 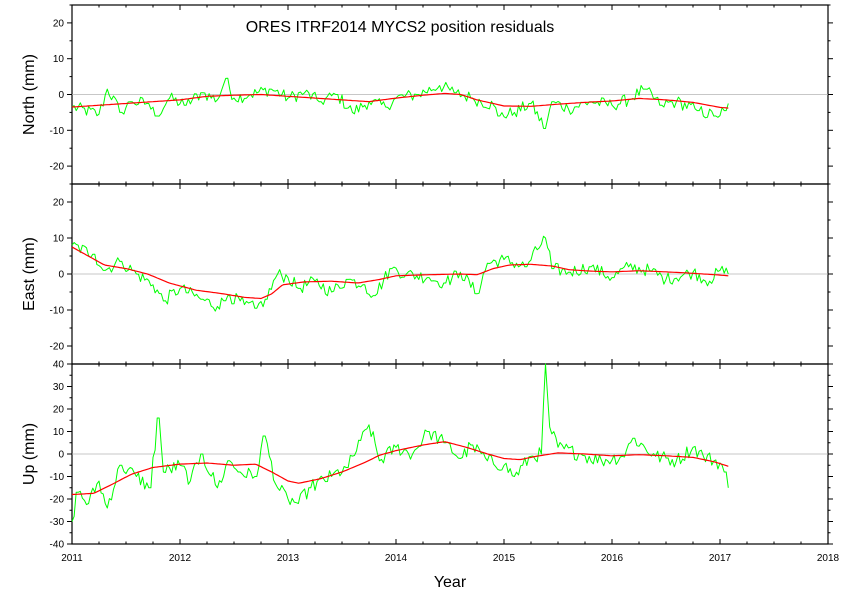 What do you see at coordinates (57, 545) in the screenshot?
I see `y-tick-label: -40` at bounding box center [57, 545].